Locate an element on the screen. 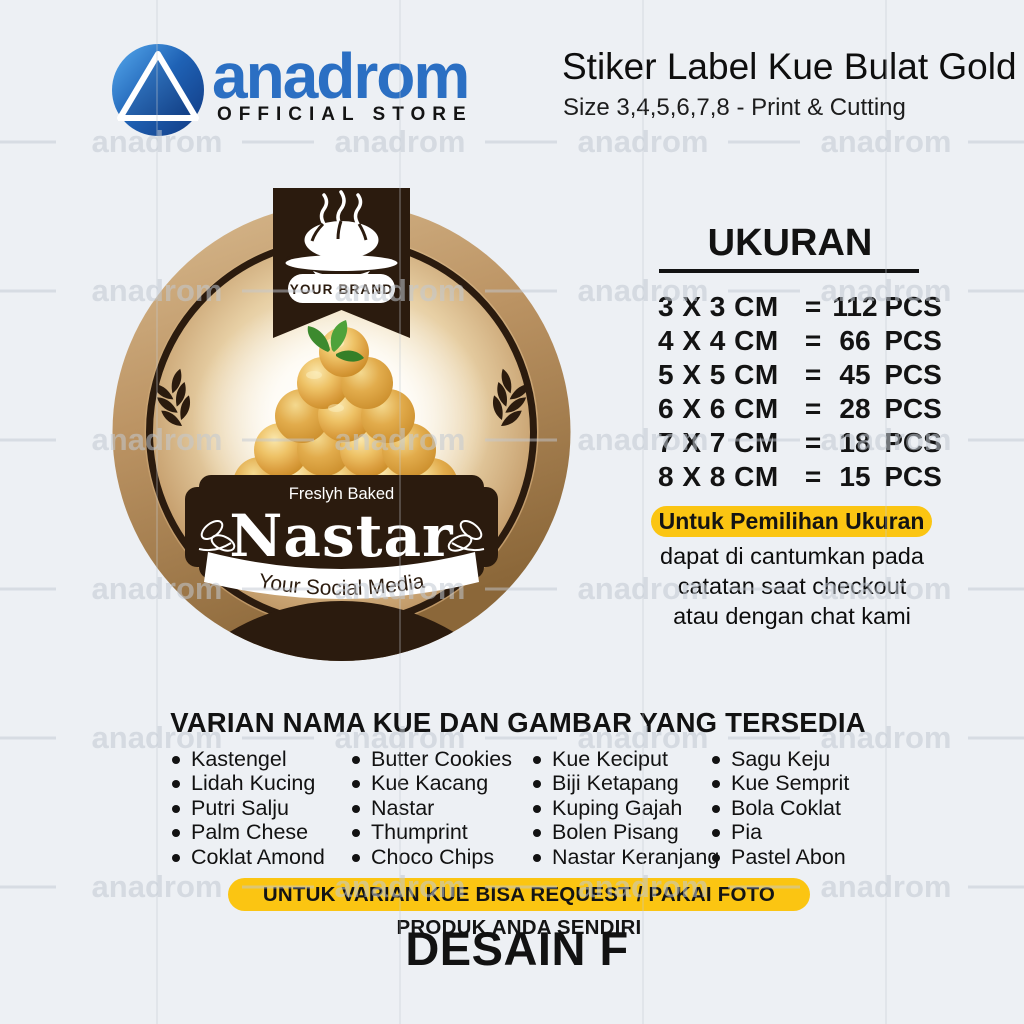 The height and width of the screenshot is (1024, 1024). size-row: 3 X 3 CM = 112 PCS is located at coordinates (800, 307).